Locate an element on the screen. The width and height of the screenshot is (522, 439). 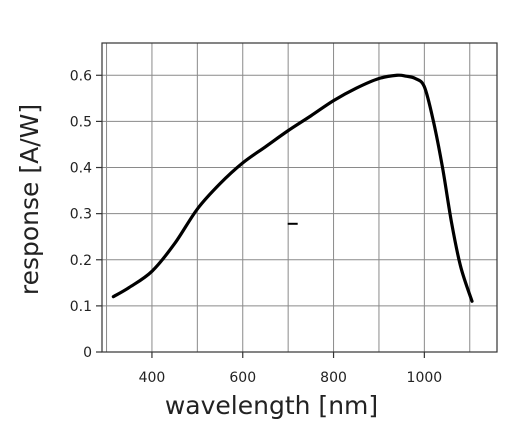
y-tick-label: 0 is located at coordinates (87, 353).